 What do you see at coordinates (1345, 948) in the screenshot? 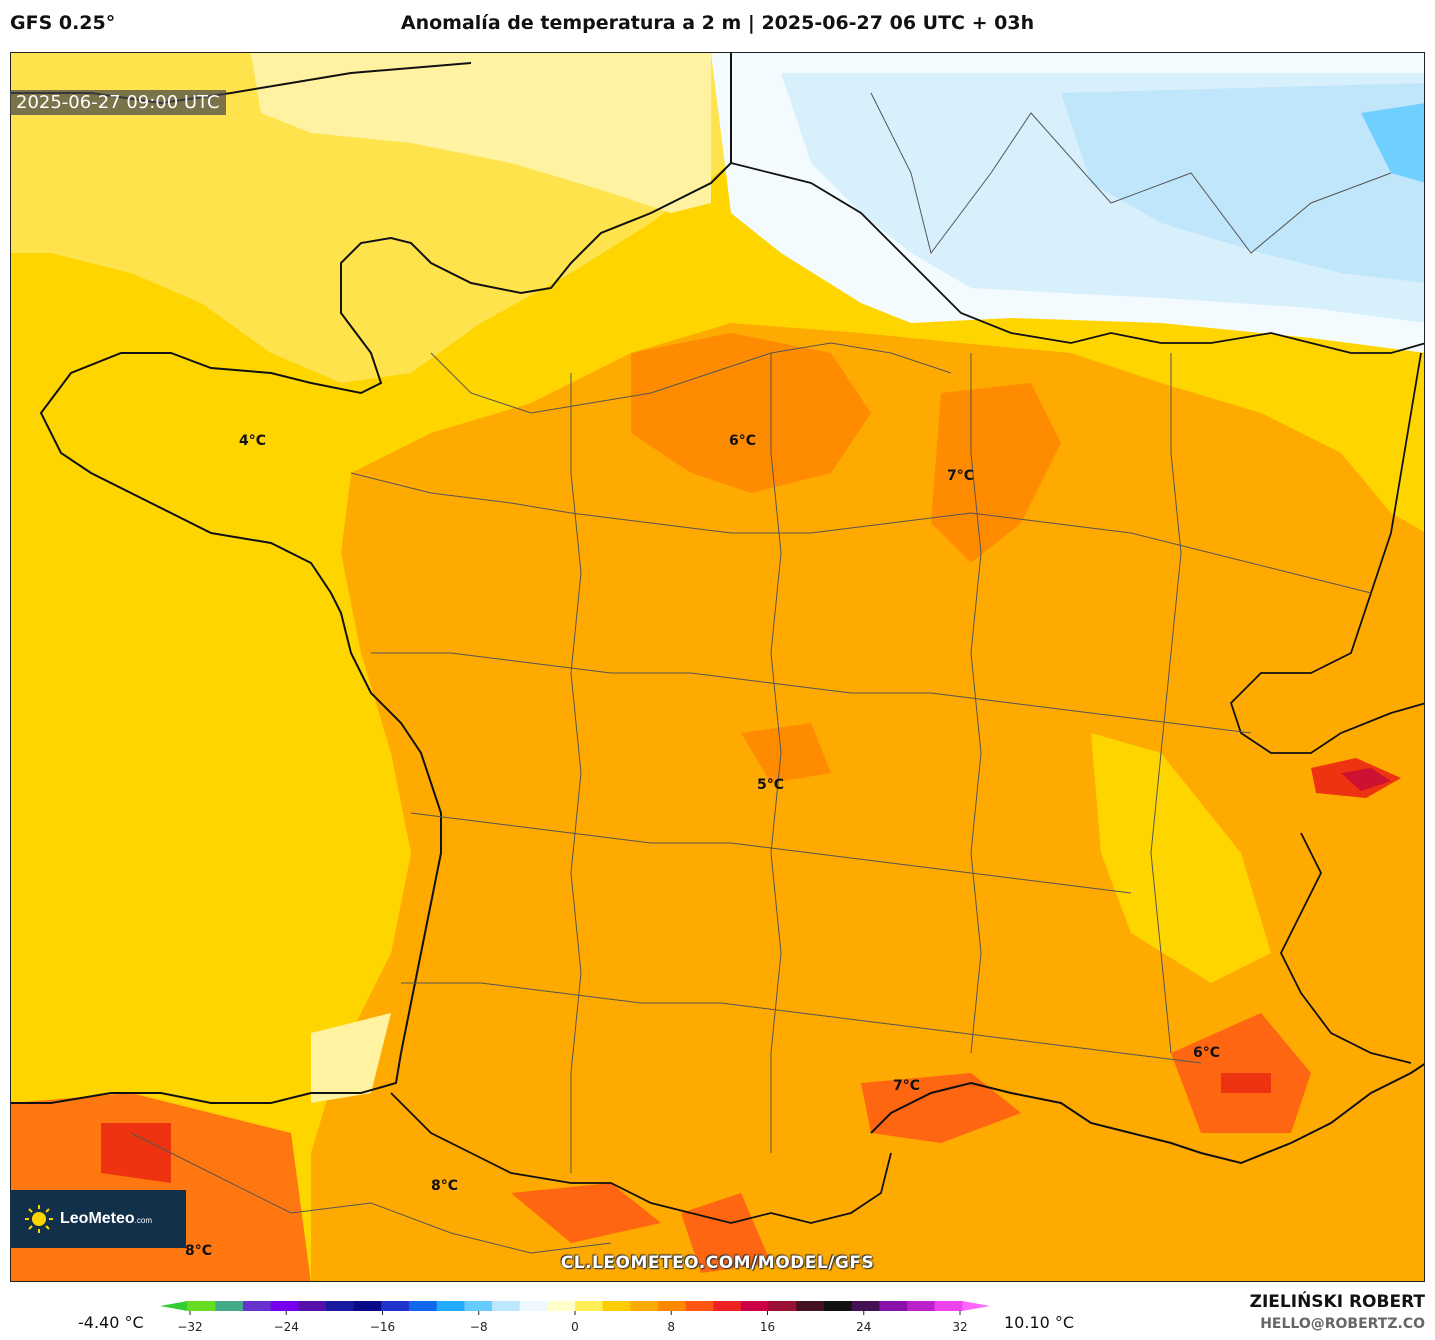
I see `border-italy` at bounding box center [1345, 948].